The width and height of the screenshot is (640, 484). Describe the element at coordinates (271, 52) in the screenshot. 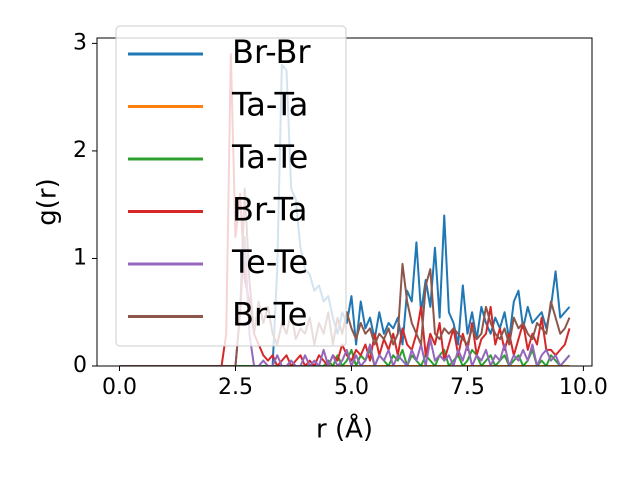

I see `legend-label: Br-Br` at that location.